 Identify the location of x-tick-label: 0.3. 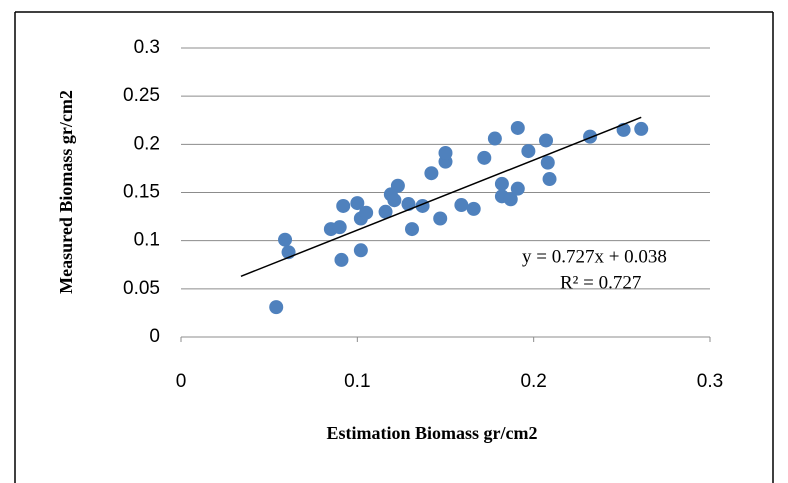
(710, 381).